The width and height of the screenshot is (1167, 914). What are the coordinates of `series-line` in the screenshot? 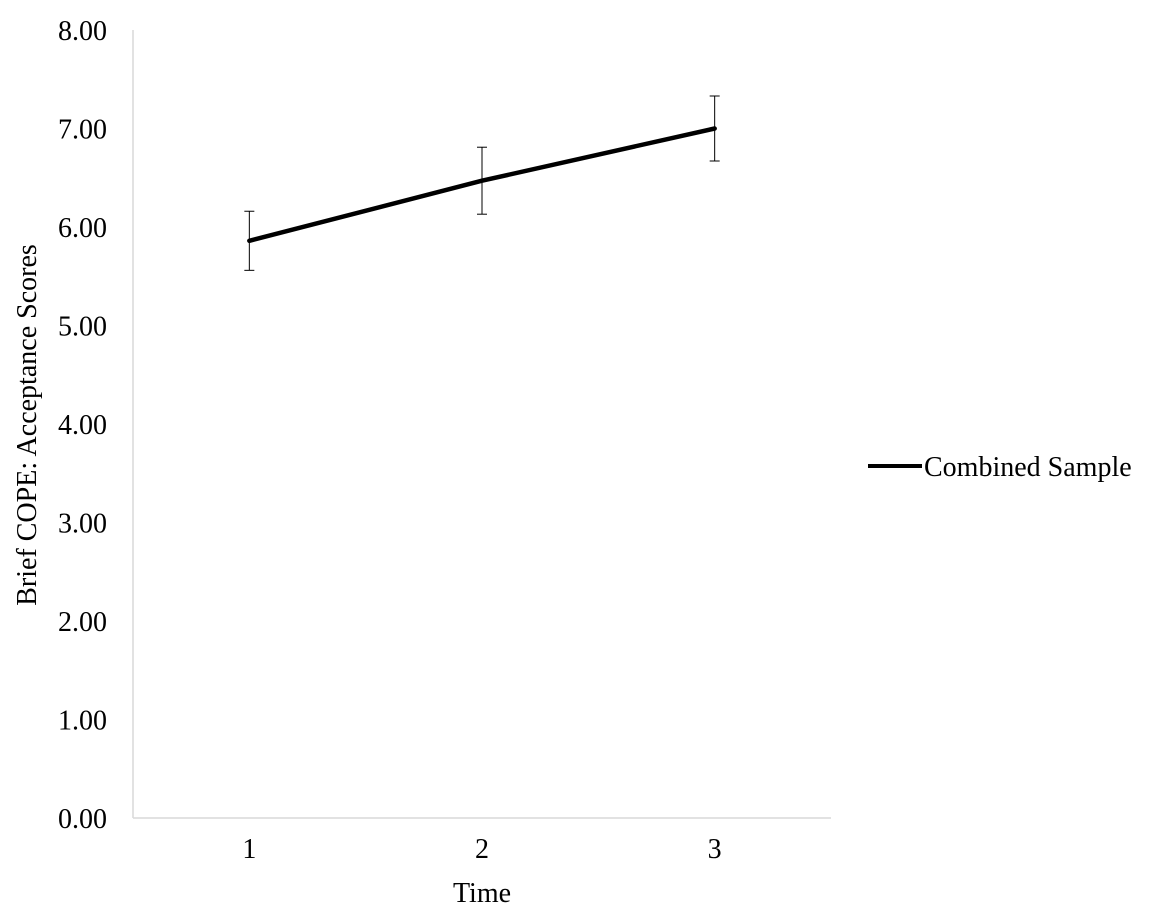 It's located at (482, 185).